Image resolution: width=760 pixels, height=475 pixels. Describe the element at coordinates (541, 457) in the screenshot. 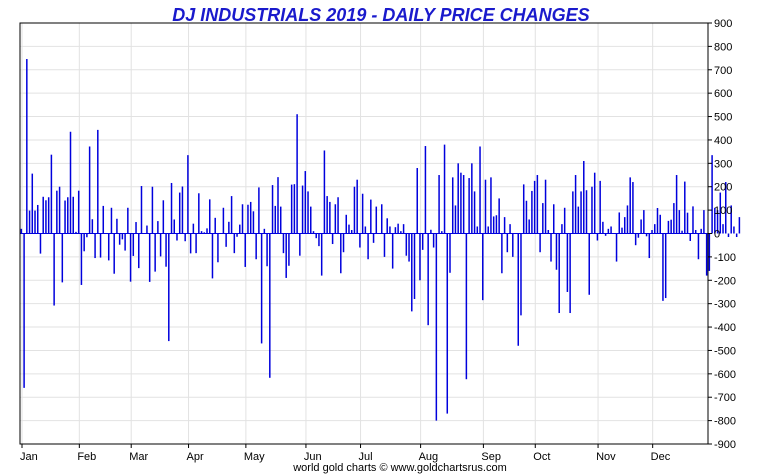

I see `x-tick-label: Oct` at that location.